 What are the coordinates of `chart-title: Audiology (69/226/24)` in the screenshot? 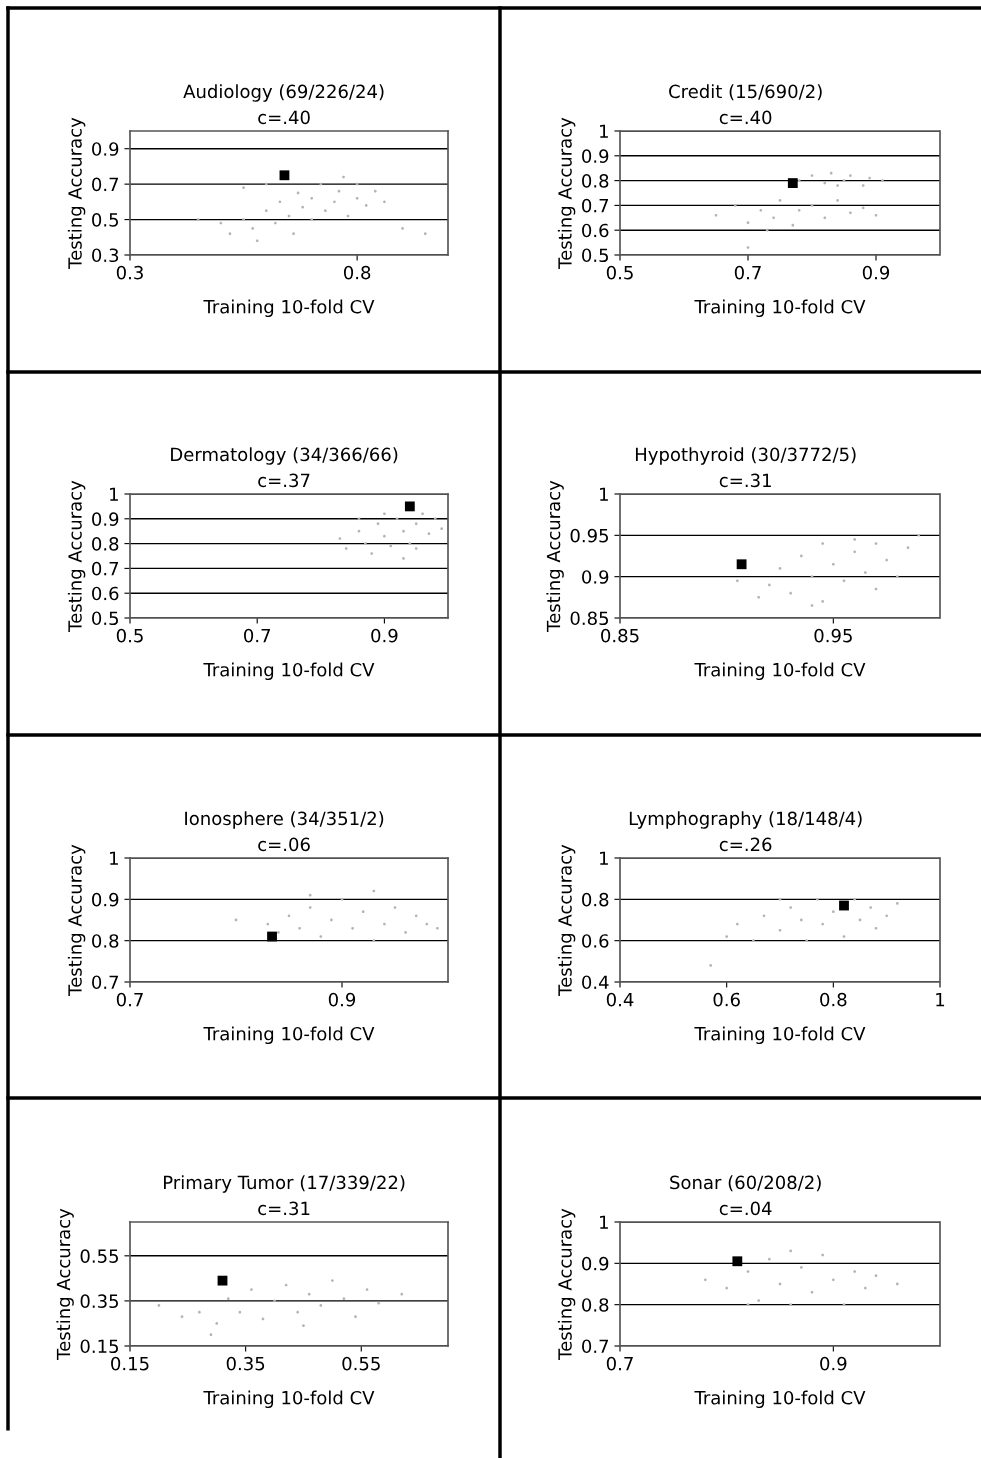 It's located at (283, 93).